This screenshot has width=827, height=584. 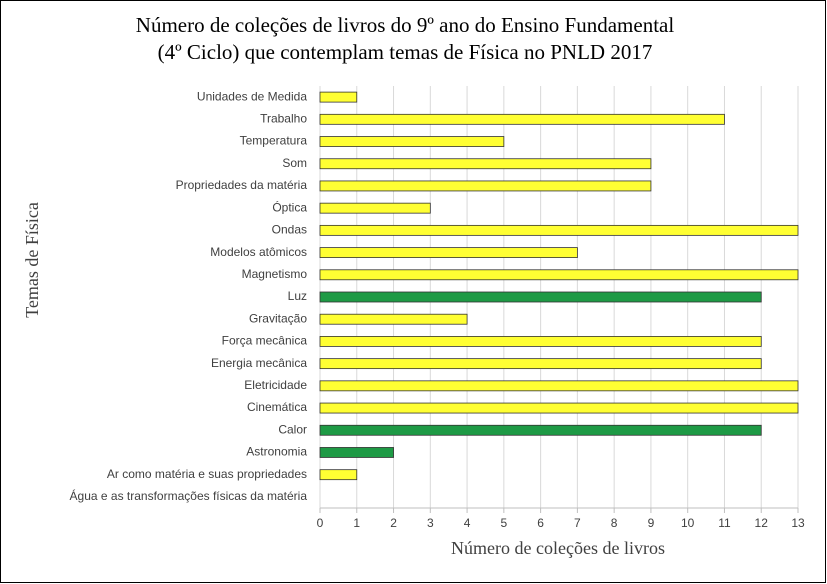 What do you see at coordinates (688, 523) in the screenshot?
I see `x-tick-label: 10` at bounding box center [688, 523].